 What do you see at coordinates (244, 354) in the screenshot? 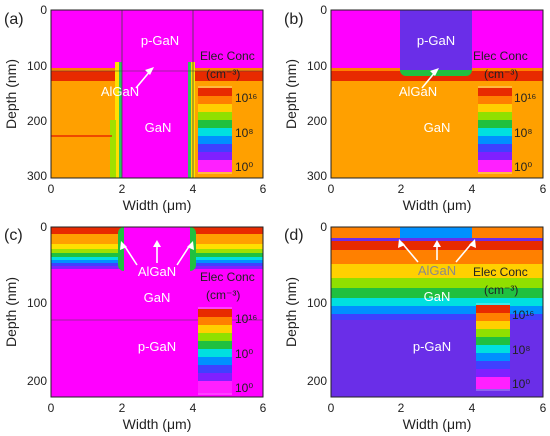
I see `panel-c-legend-tick-mid: 10⁰` at bounding box center [244, 354].